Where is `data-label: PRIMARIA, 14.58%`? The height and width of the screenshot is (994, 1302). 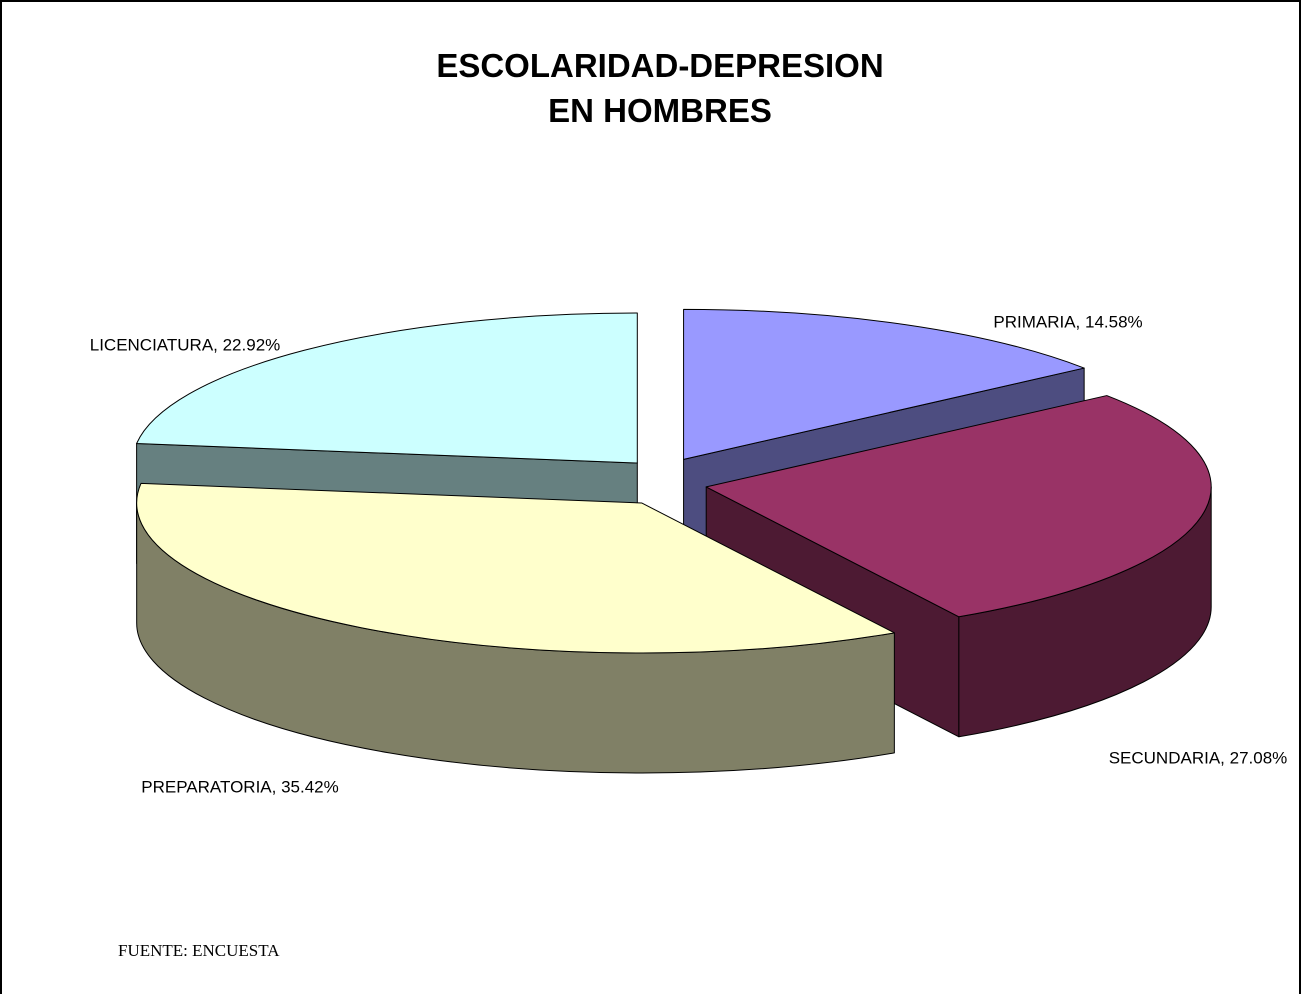 data-label: PRIMARIA, 14.58% is located at coordinates (1067, 321).